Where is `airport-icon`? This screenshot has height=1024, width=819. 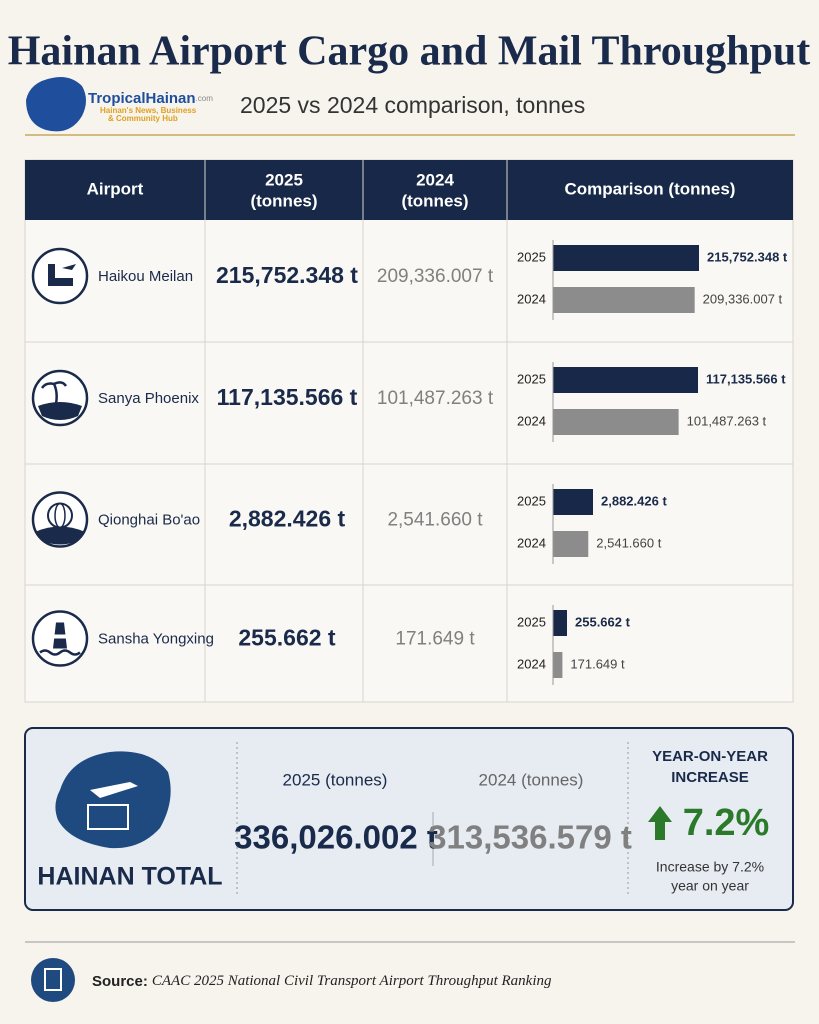
airport-icon is located at coordinates (60, 276).